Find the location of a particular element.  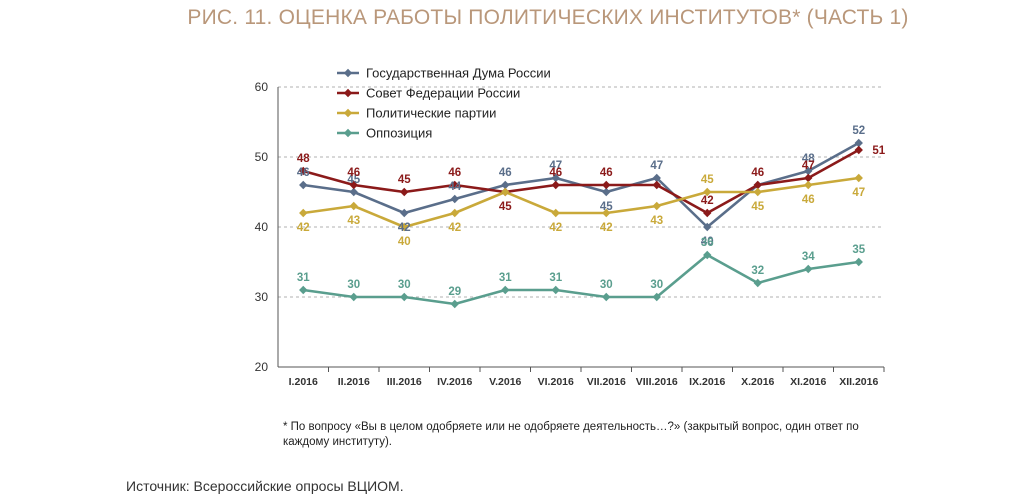

x-tick-label: XI.2016 is located at coordinates (808, 382).